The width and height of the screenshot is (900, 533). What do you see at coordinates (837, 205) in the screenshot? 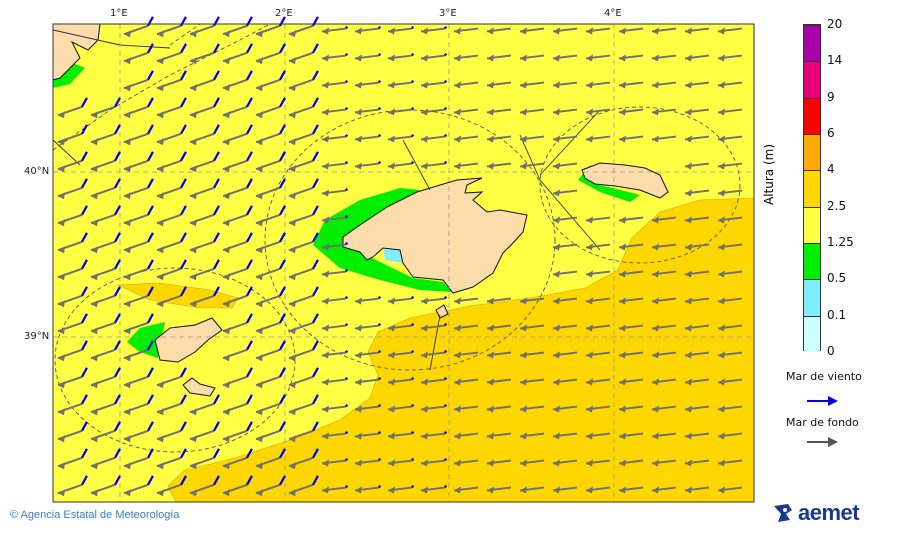
I see `colorbar-tick: 2.5` at bounding box center [837, 205].